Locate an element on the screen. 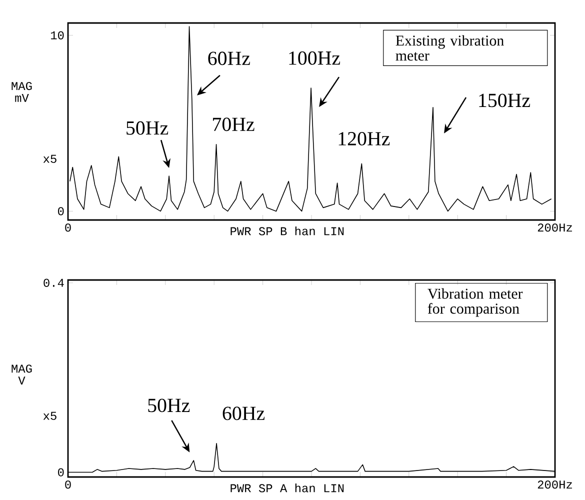 Image resolution: width=585 pixels, height=500 pixels. text: Existing vibration meter is located at coordinates (450, 48).